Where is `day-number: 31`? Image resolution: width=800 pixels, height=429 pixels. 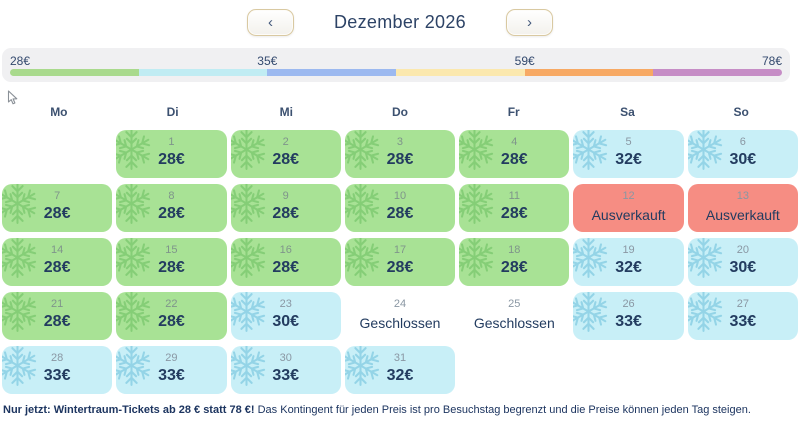
day-number: 31 is located at coordinates (400, 358).